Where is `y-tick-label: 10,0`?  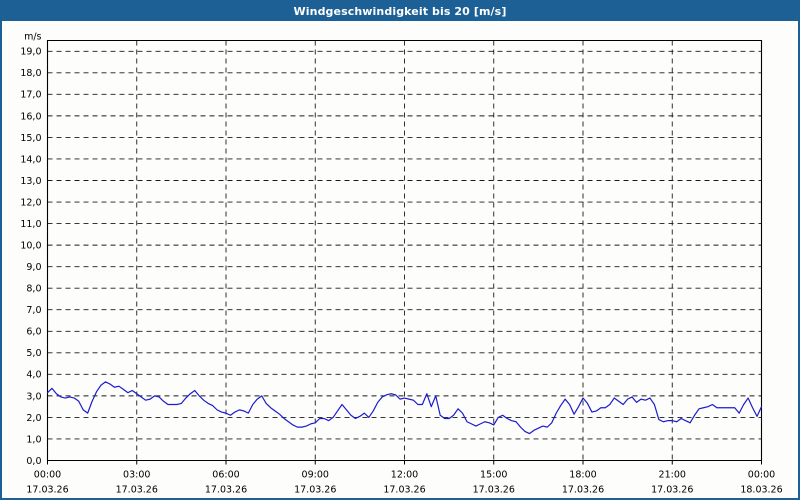 y-tick-label: 10,0 is located at coordinates (30, 246).